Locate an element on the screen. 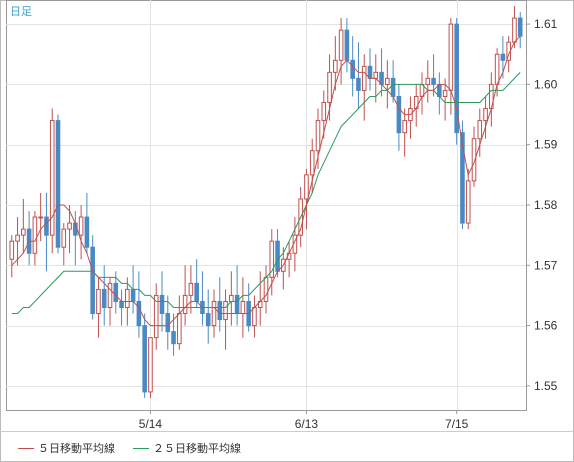 The height and width of the screenshot is (462, 574). y-tick-label: 1.58 is located at coordinates (546, 205).